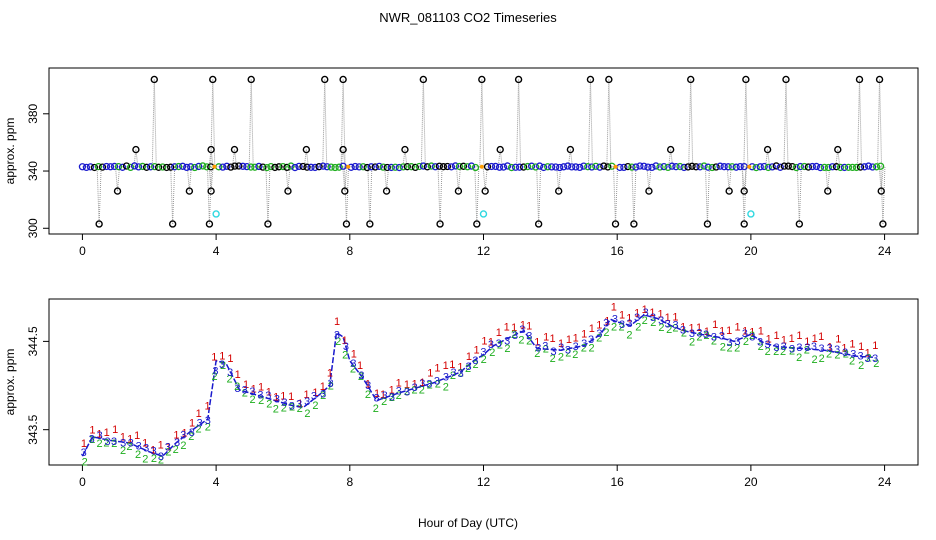 Image resolution: width=936 pixels, height=540 pixels. Describe the element at coordinates (33, 228) in the screenshot. I see `y-tick-label: 300` at that location.